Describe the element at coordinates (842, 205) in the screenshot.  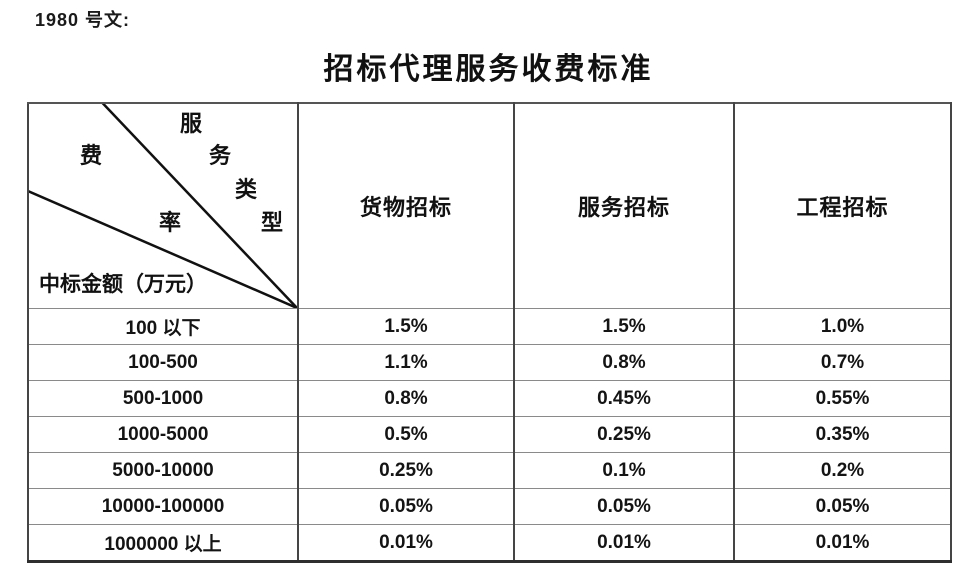
I see `column-header-works: 工程招标` at that location.